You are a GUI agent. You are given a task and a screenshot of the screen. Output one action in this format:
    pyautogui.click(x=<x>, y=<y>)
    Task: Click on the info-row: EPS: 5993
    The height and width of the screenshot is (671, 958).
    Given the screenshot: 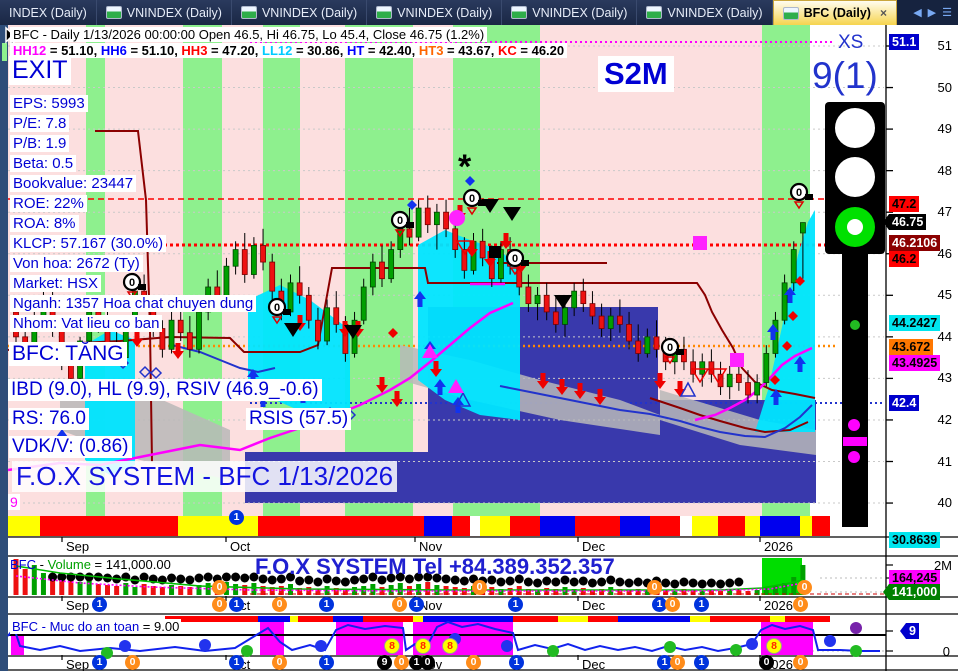 What is the action you would take?
    pyautogui.click(x=49, y=103)
    